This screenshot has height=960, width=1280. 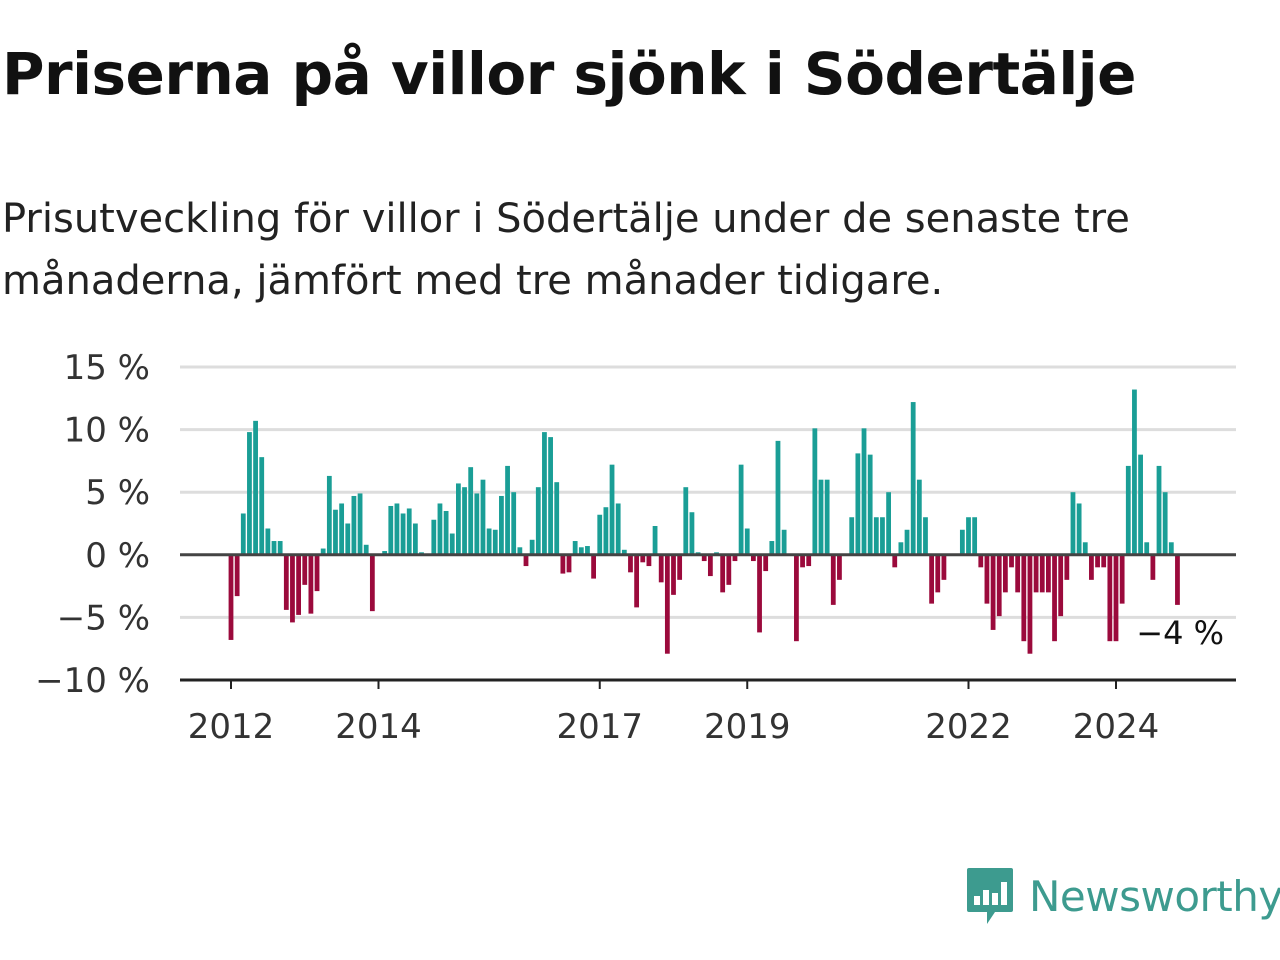 What do you see at coordinates (117, 493) in the screenshot?
I see `y-tick-label: 5 %` at bounding box center [117, 493].